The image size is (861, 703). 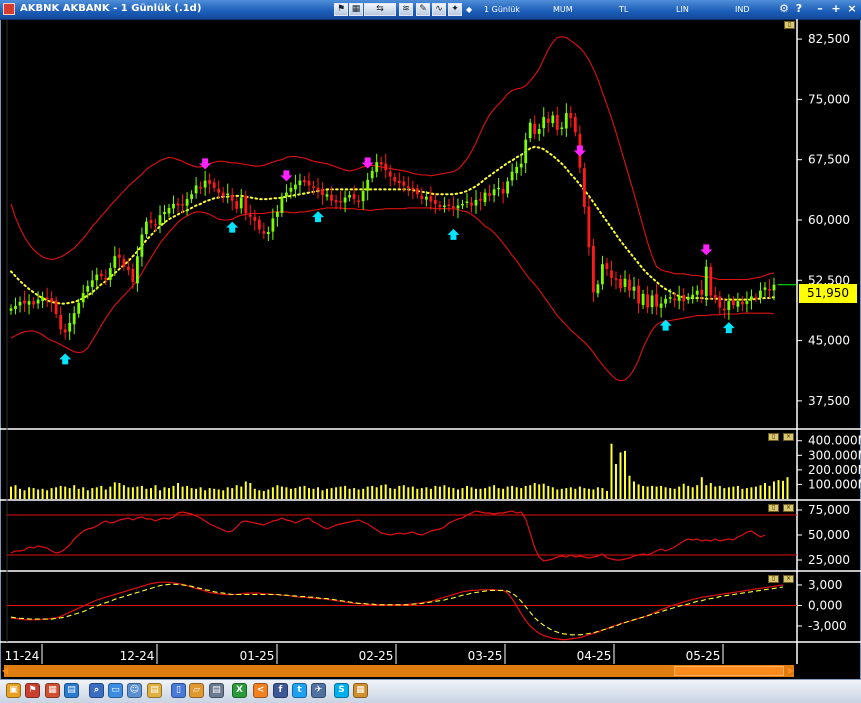 I want to click on scroll-left-icon: ◀, so click(x=5, y=670).